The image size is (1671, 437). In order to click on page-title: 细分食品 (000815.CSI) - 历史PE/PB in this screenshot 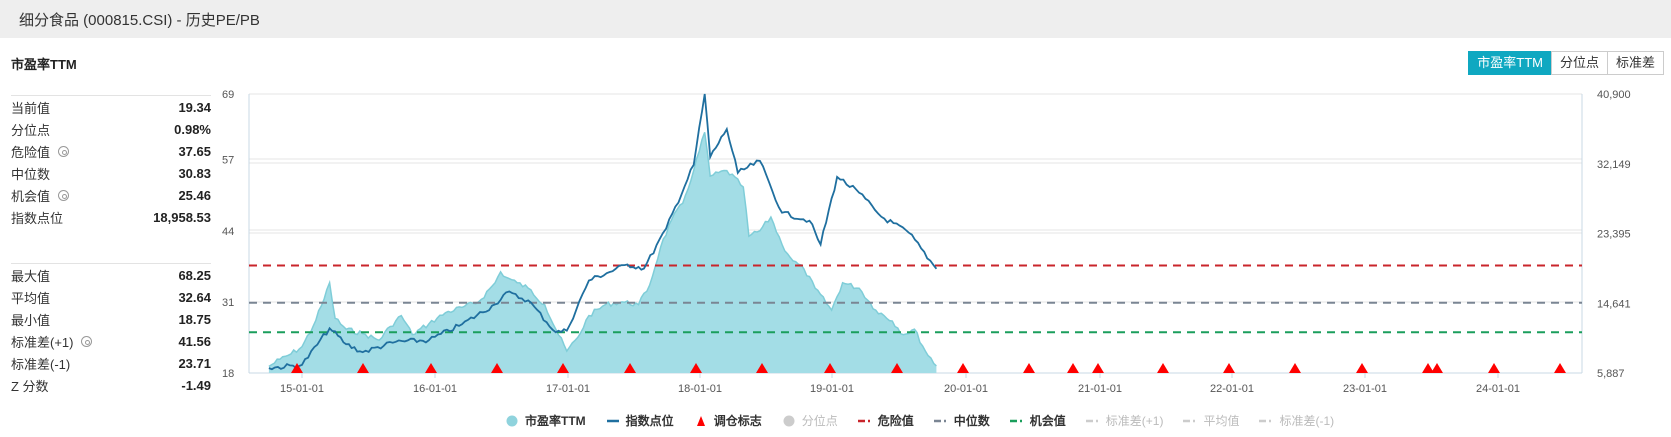, I will do `click(139, 20)`.